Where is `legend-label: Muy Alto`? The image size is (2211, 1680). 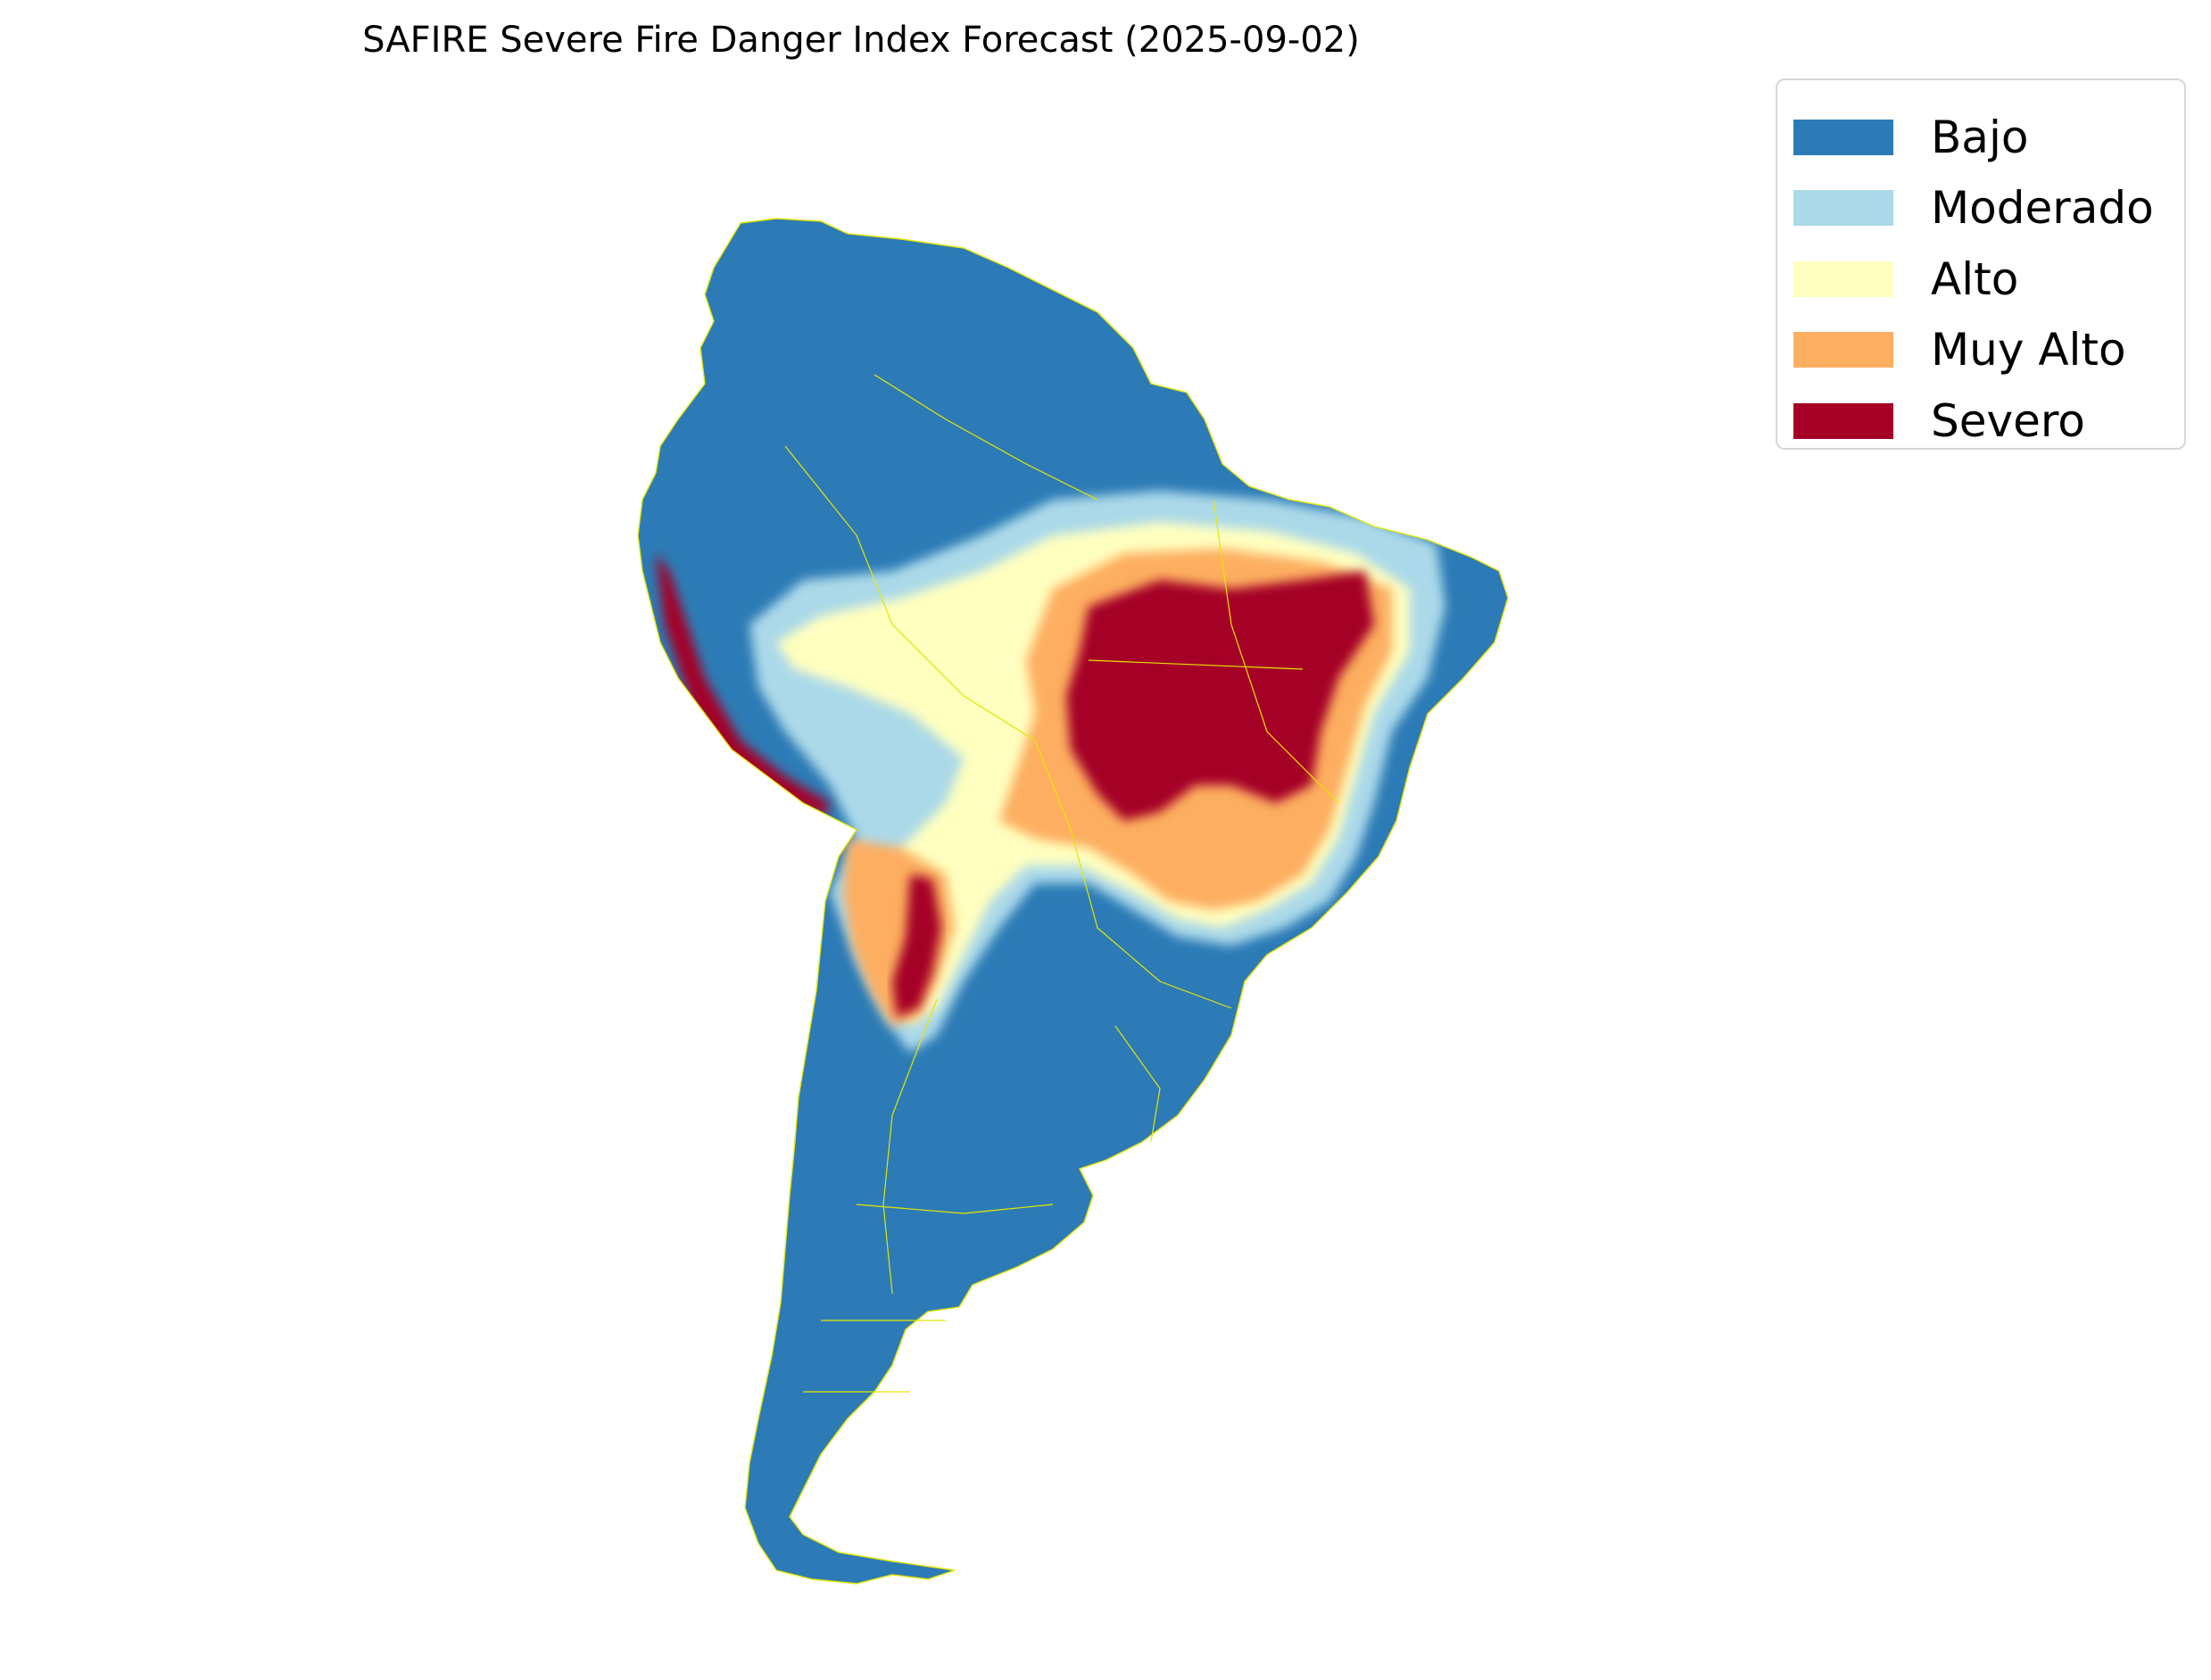 legend-label: Muy Alto is located at coordinates (2028, 350).